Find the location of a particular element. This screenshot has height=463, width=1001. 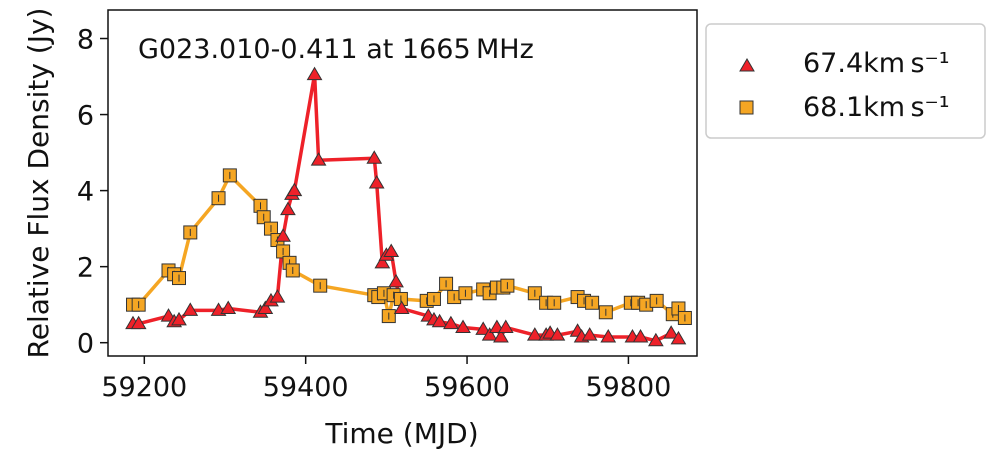

legend-marker-triangle is located at coordinates (747, 65).